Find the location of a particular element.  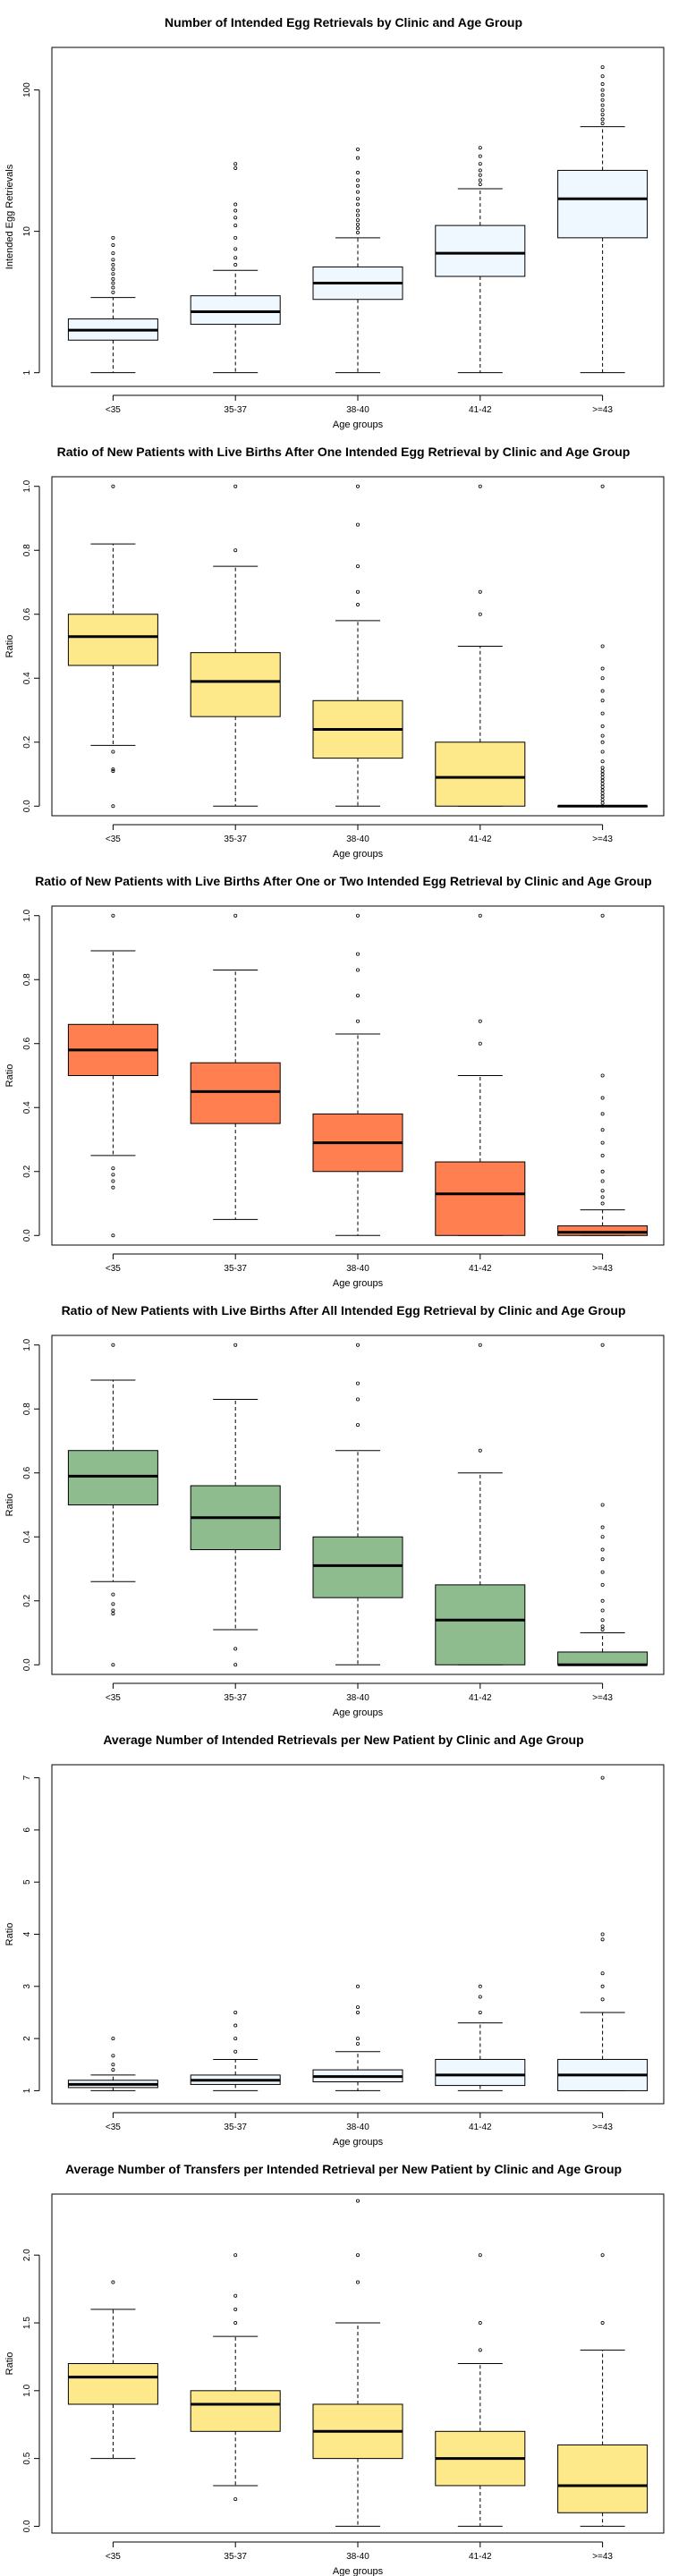

y-tick-label: 0.0 is located at coordinates (27, 2526).